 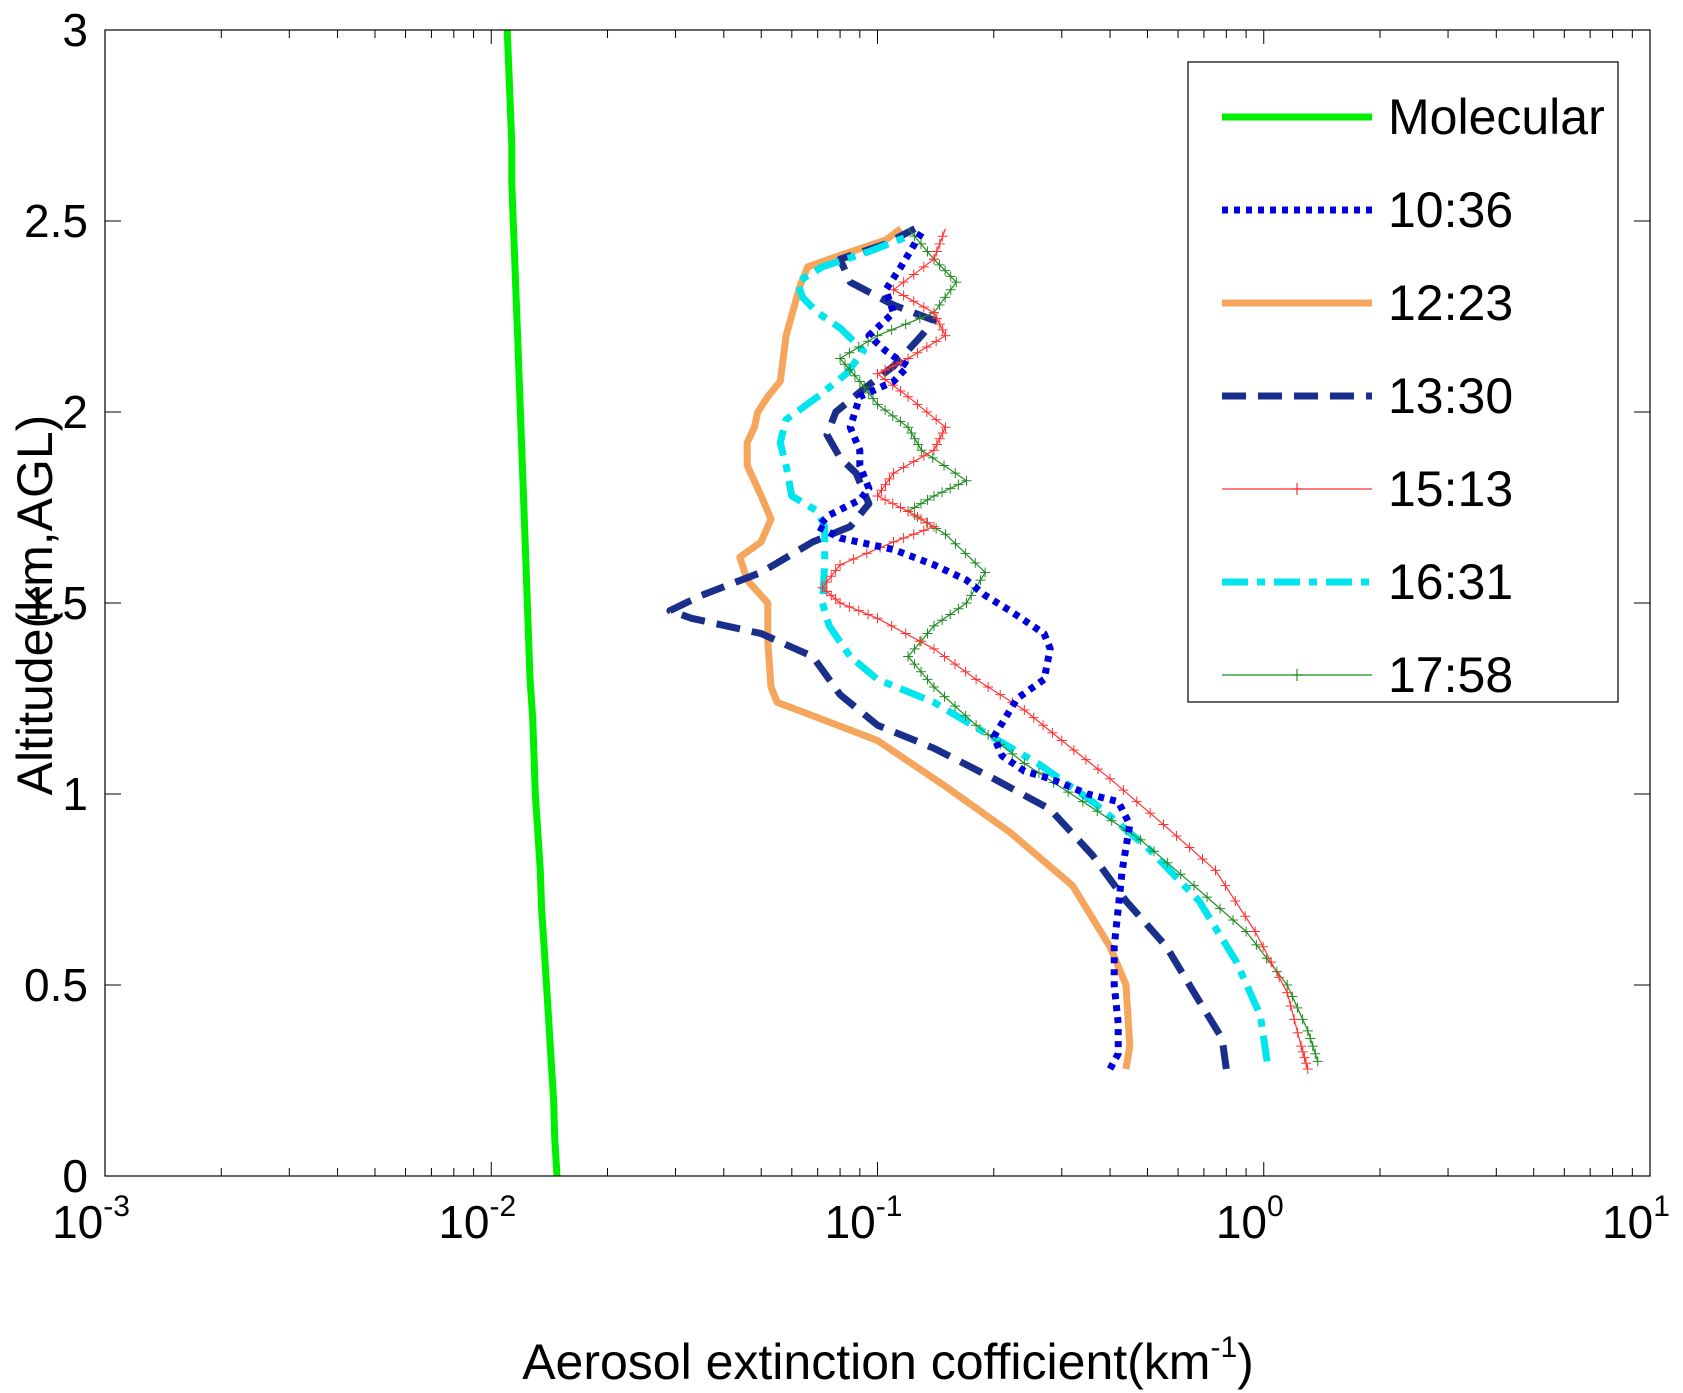 I want to click on x-tick-label: 10¹, so click(x=1636, y=1219).